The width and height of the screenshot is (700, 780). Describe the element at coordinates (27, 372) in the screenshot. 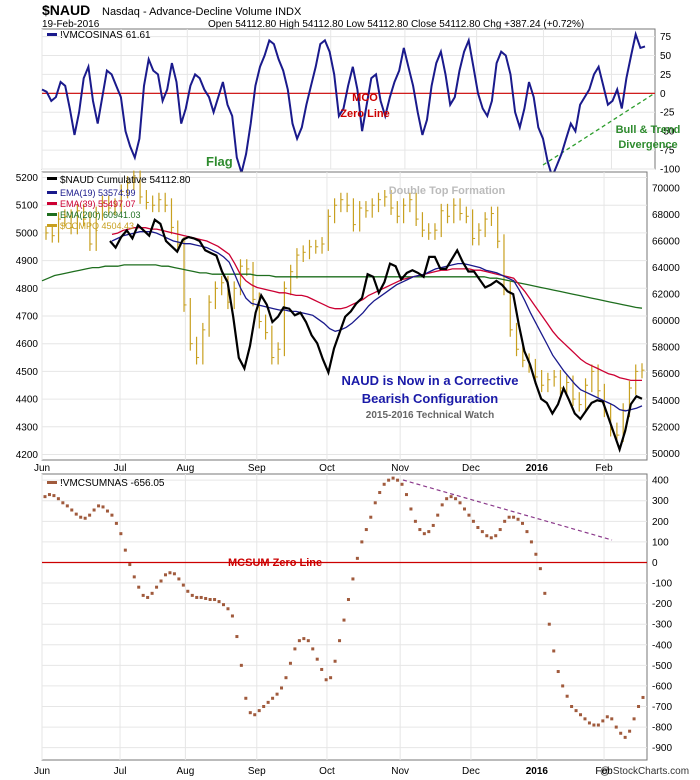

I see `price-left-tick: 4500` at that location.